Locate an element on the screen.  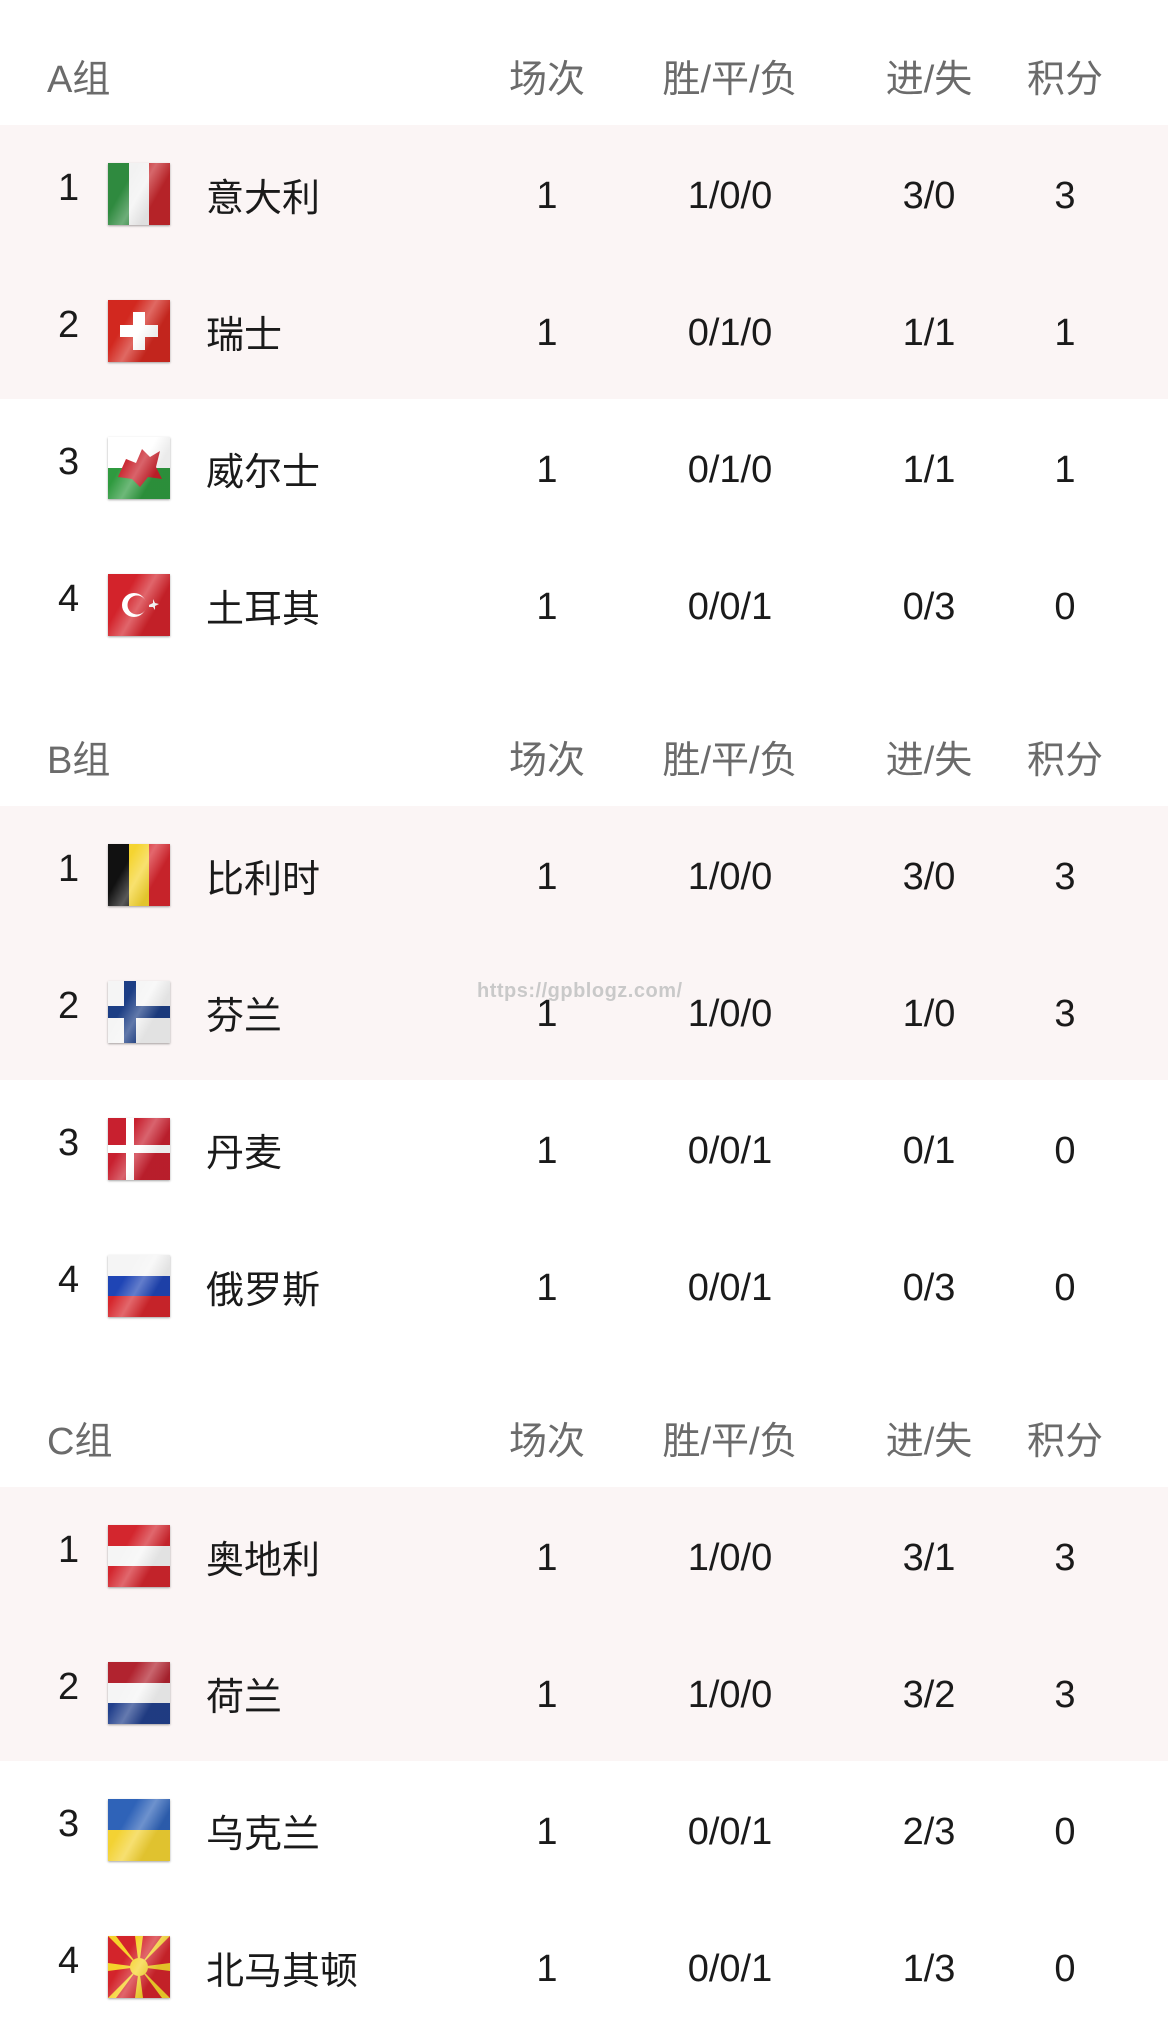
header-wdl: 胜/平/负 is located at coordinates (730, 761).